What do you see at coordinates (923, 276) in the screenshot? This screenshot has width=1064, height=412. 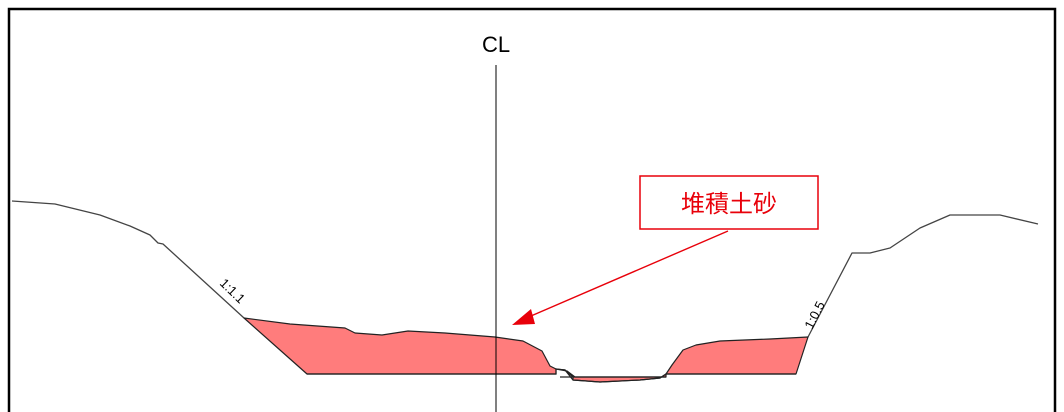 I see `right-ground-line` at bounding box center [923, 276].